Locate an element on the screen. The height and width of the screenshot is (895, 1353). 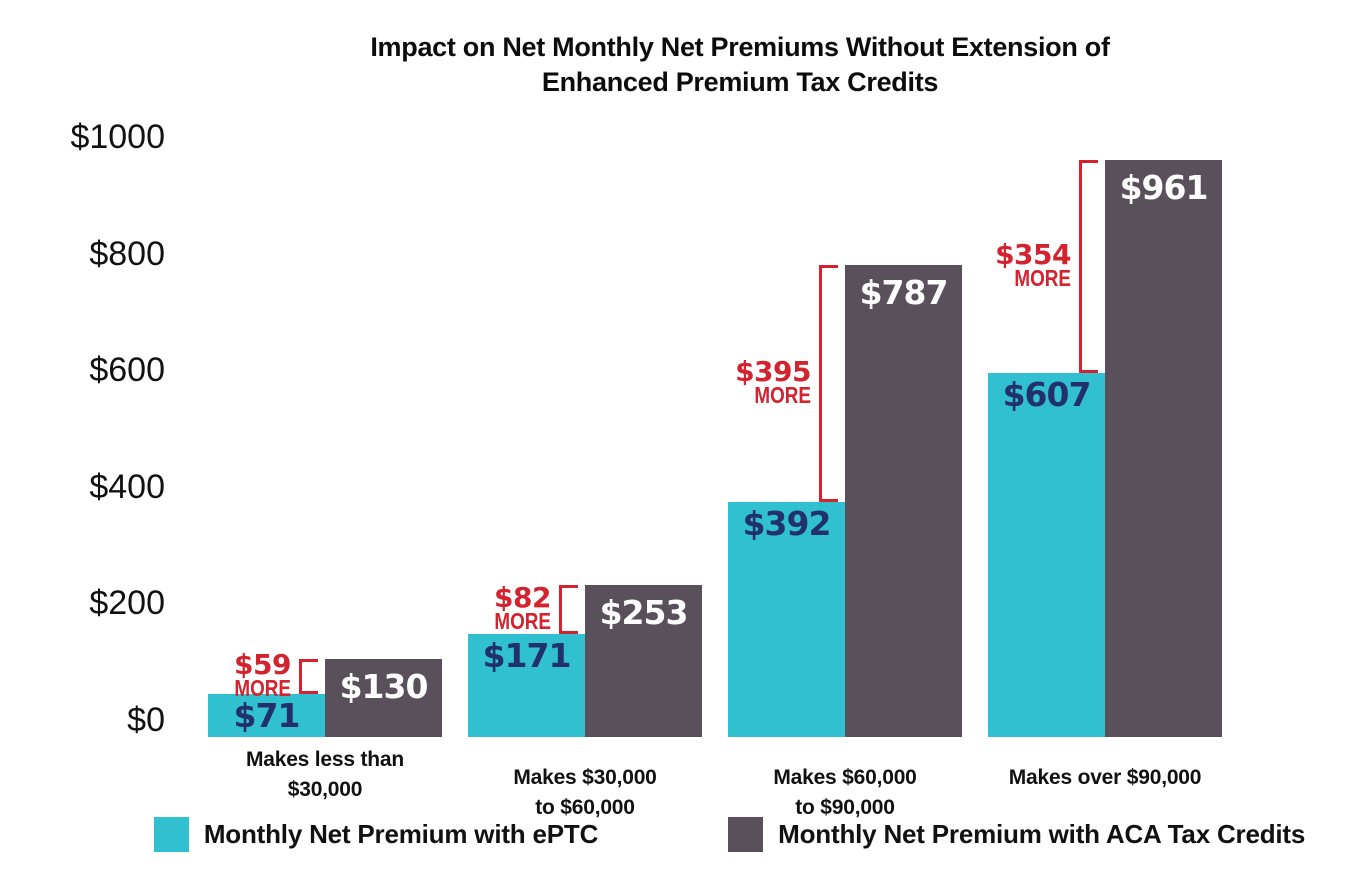
bar-value-label: $71 is located at coordinates (267, 715).